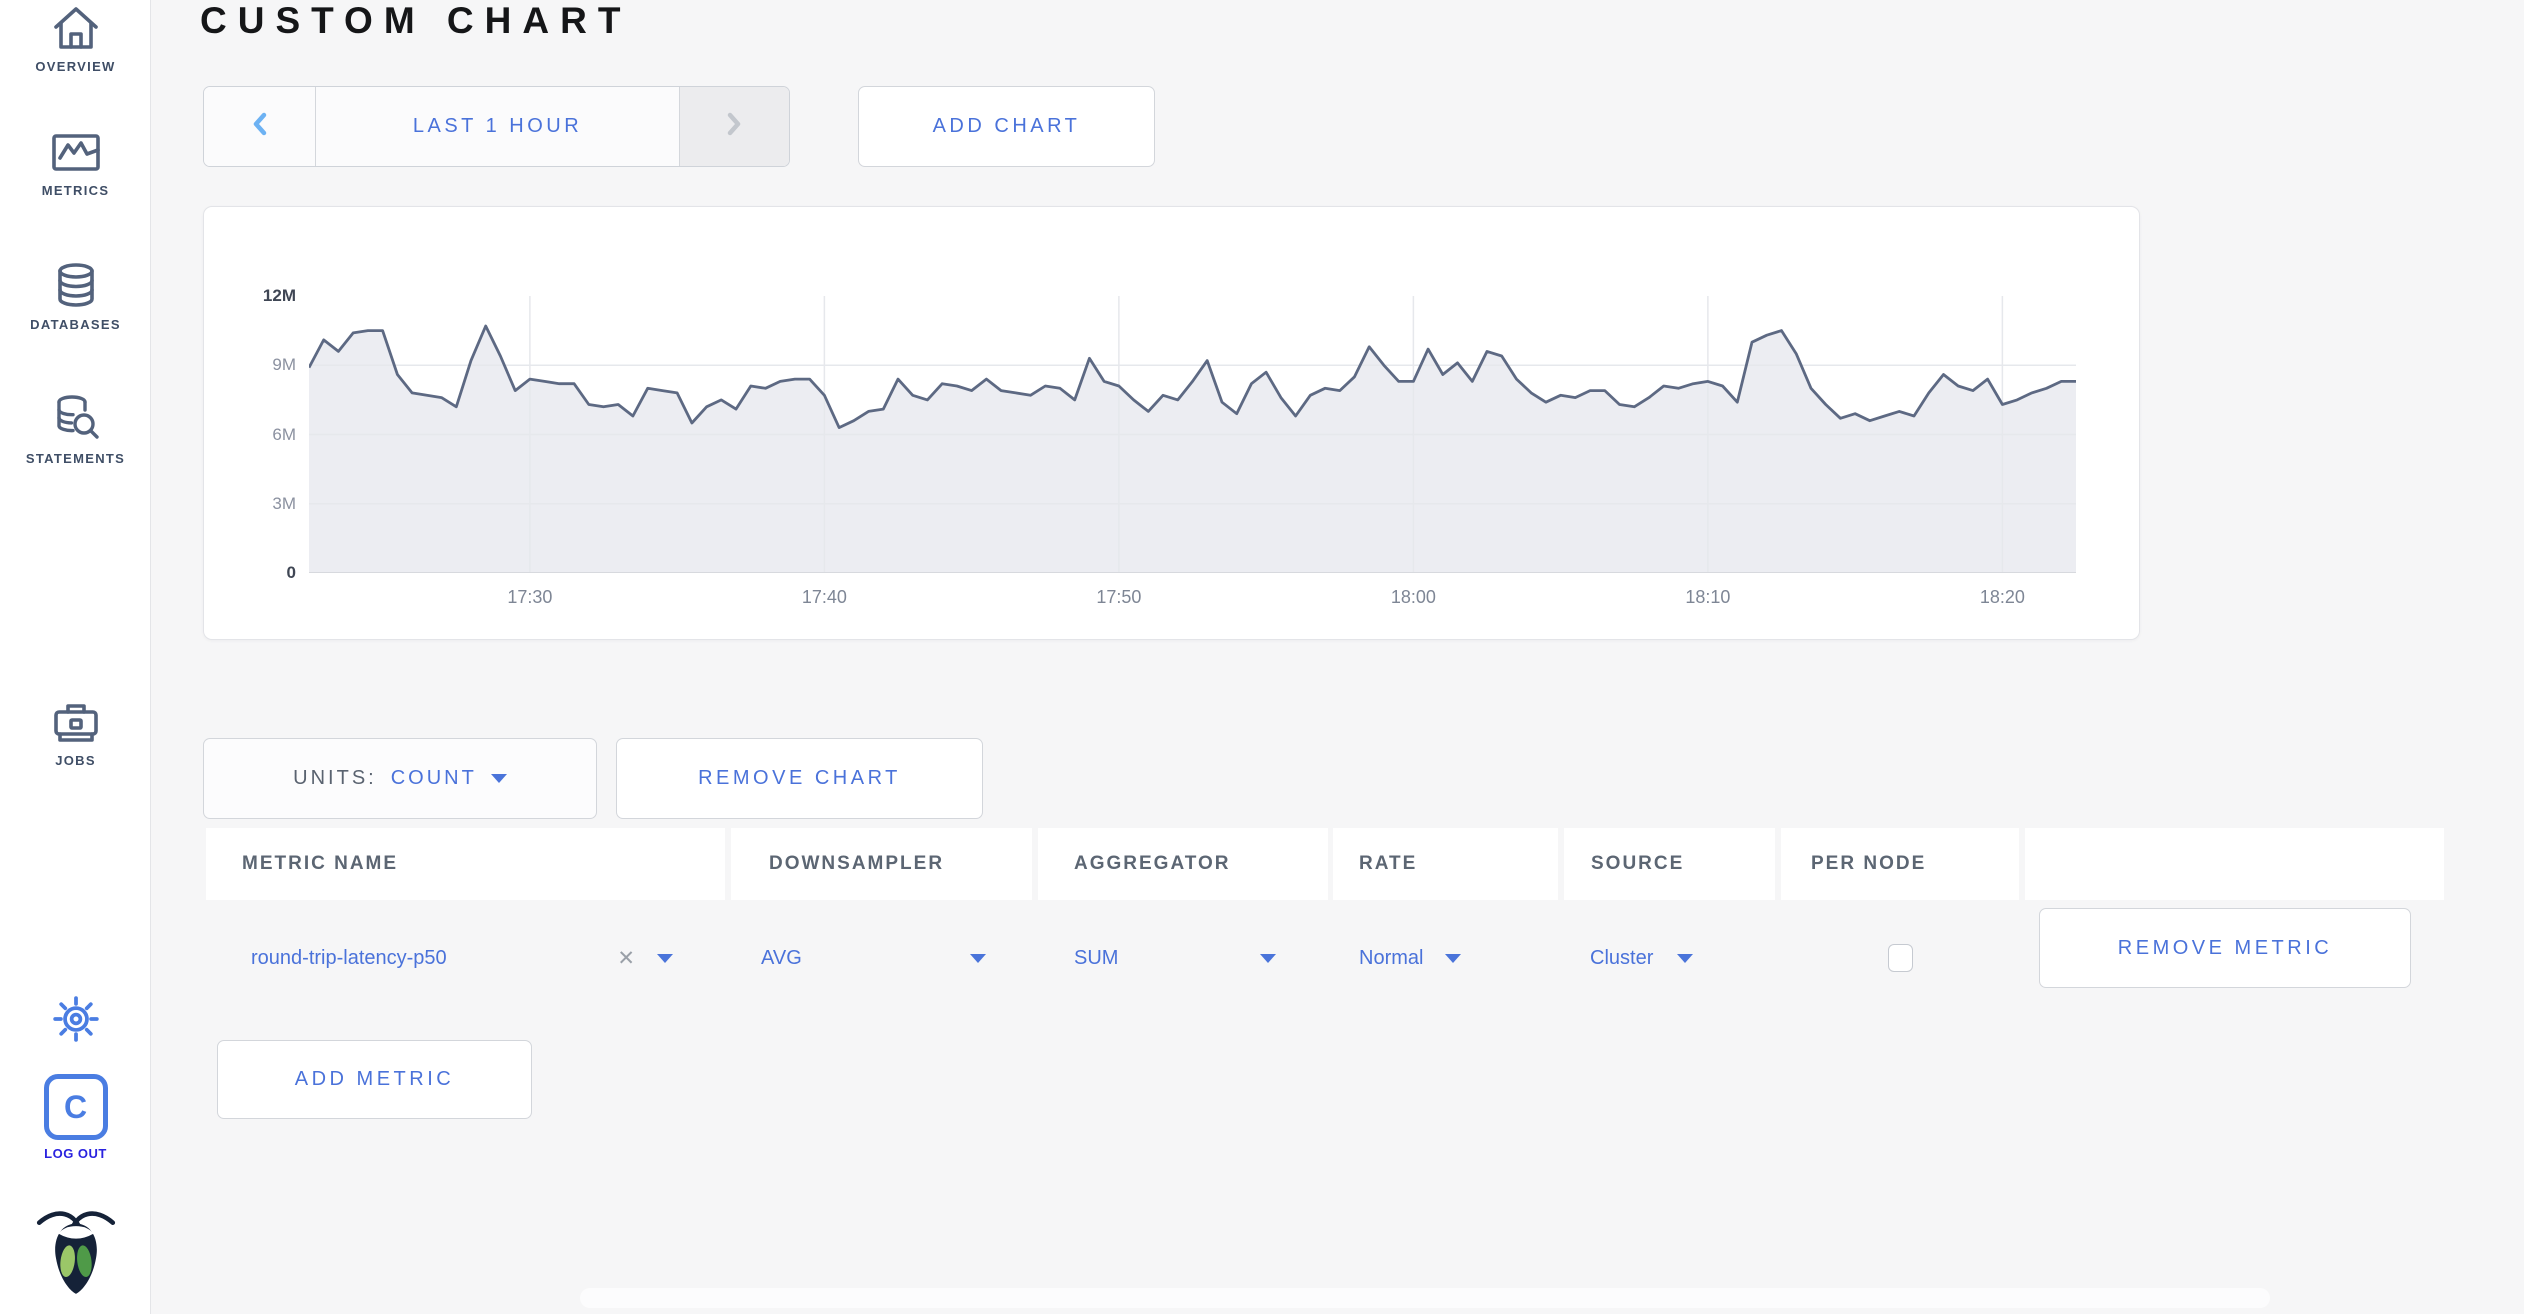 This screenshot has width=2524, height=1314. What do you see at coordinates (465, 958) in the screenshot?
I see `metric-name-cell: round-trip-latency-p50 ✕` at bounding box center [465, 958].